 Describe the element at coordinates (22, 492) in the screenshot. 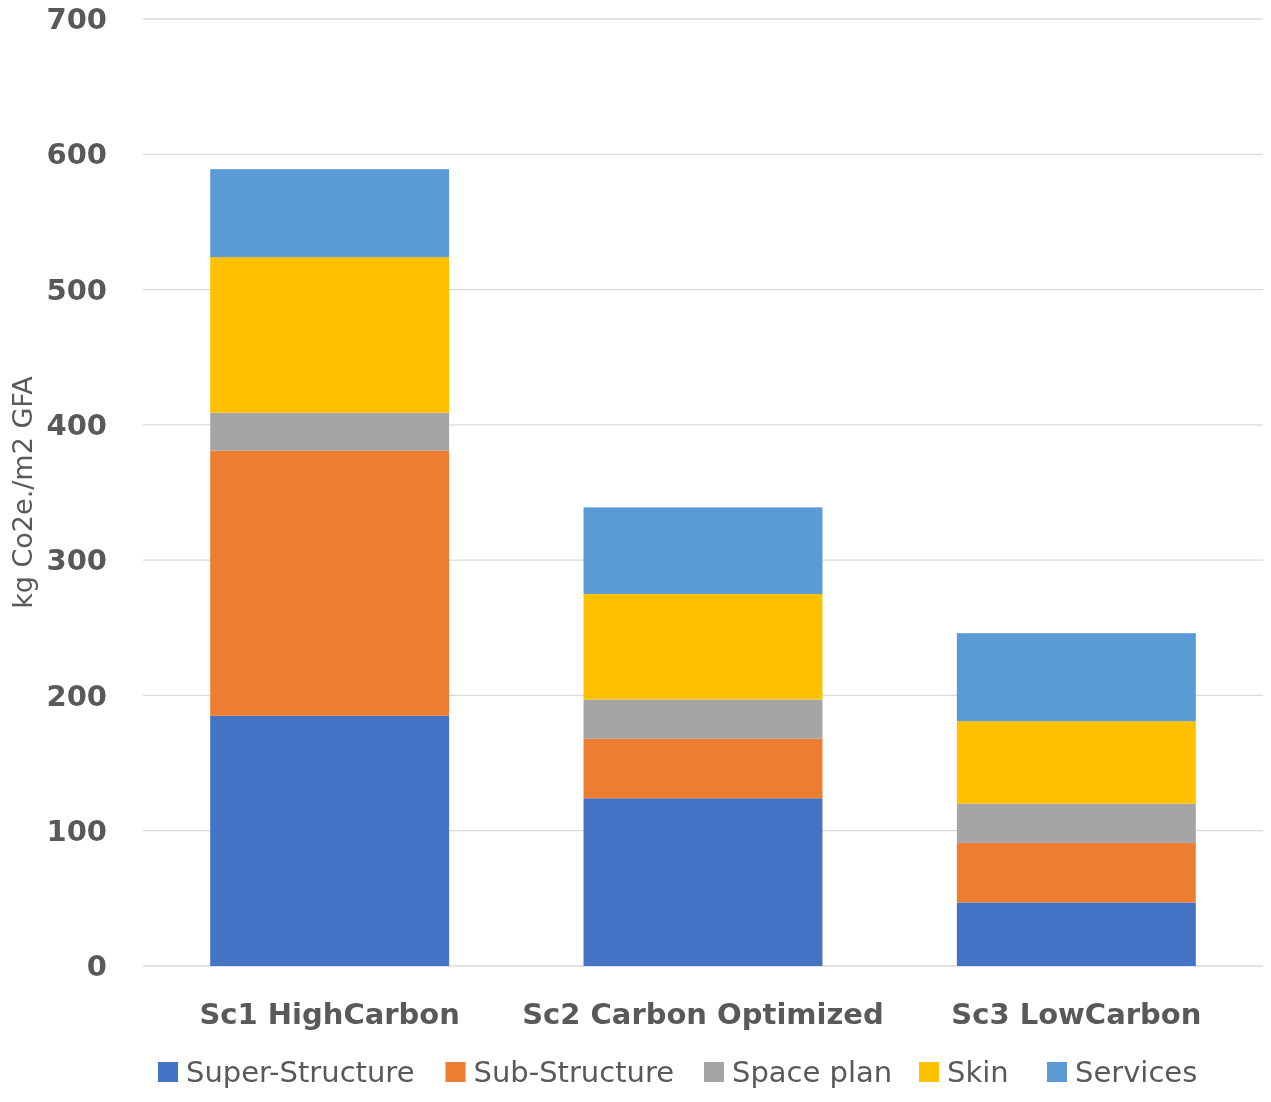

I see `y-axis-title: kg Co2e./m2 GFA` at that location.